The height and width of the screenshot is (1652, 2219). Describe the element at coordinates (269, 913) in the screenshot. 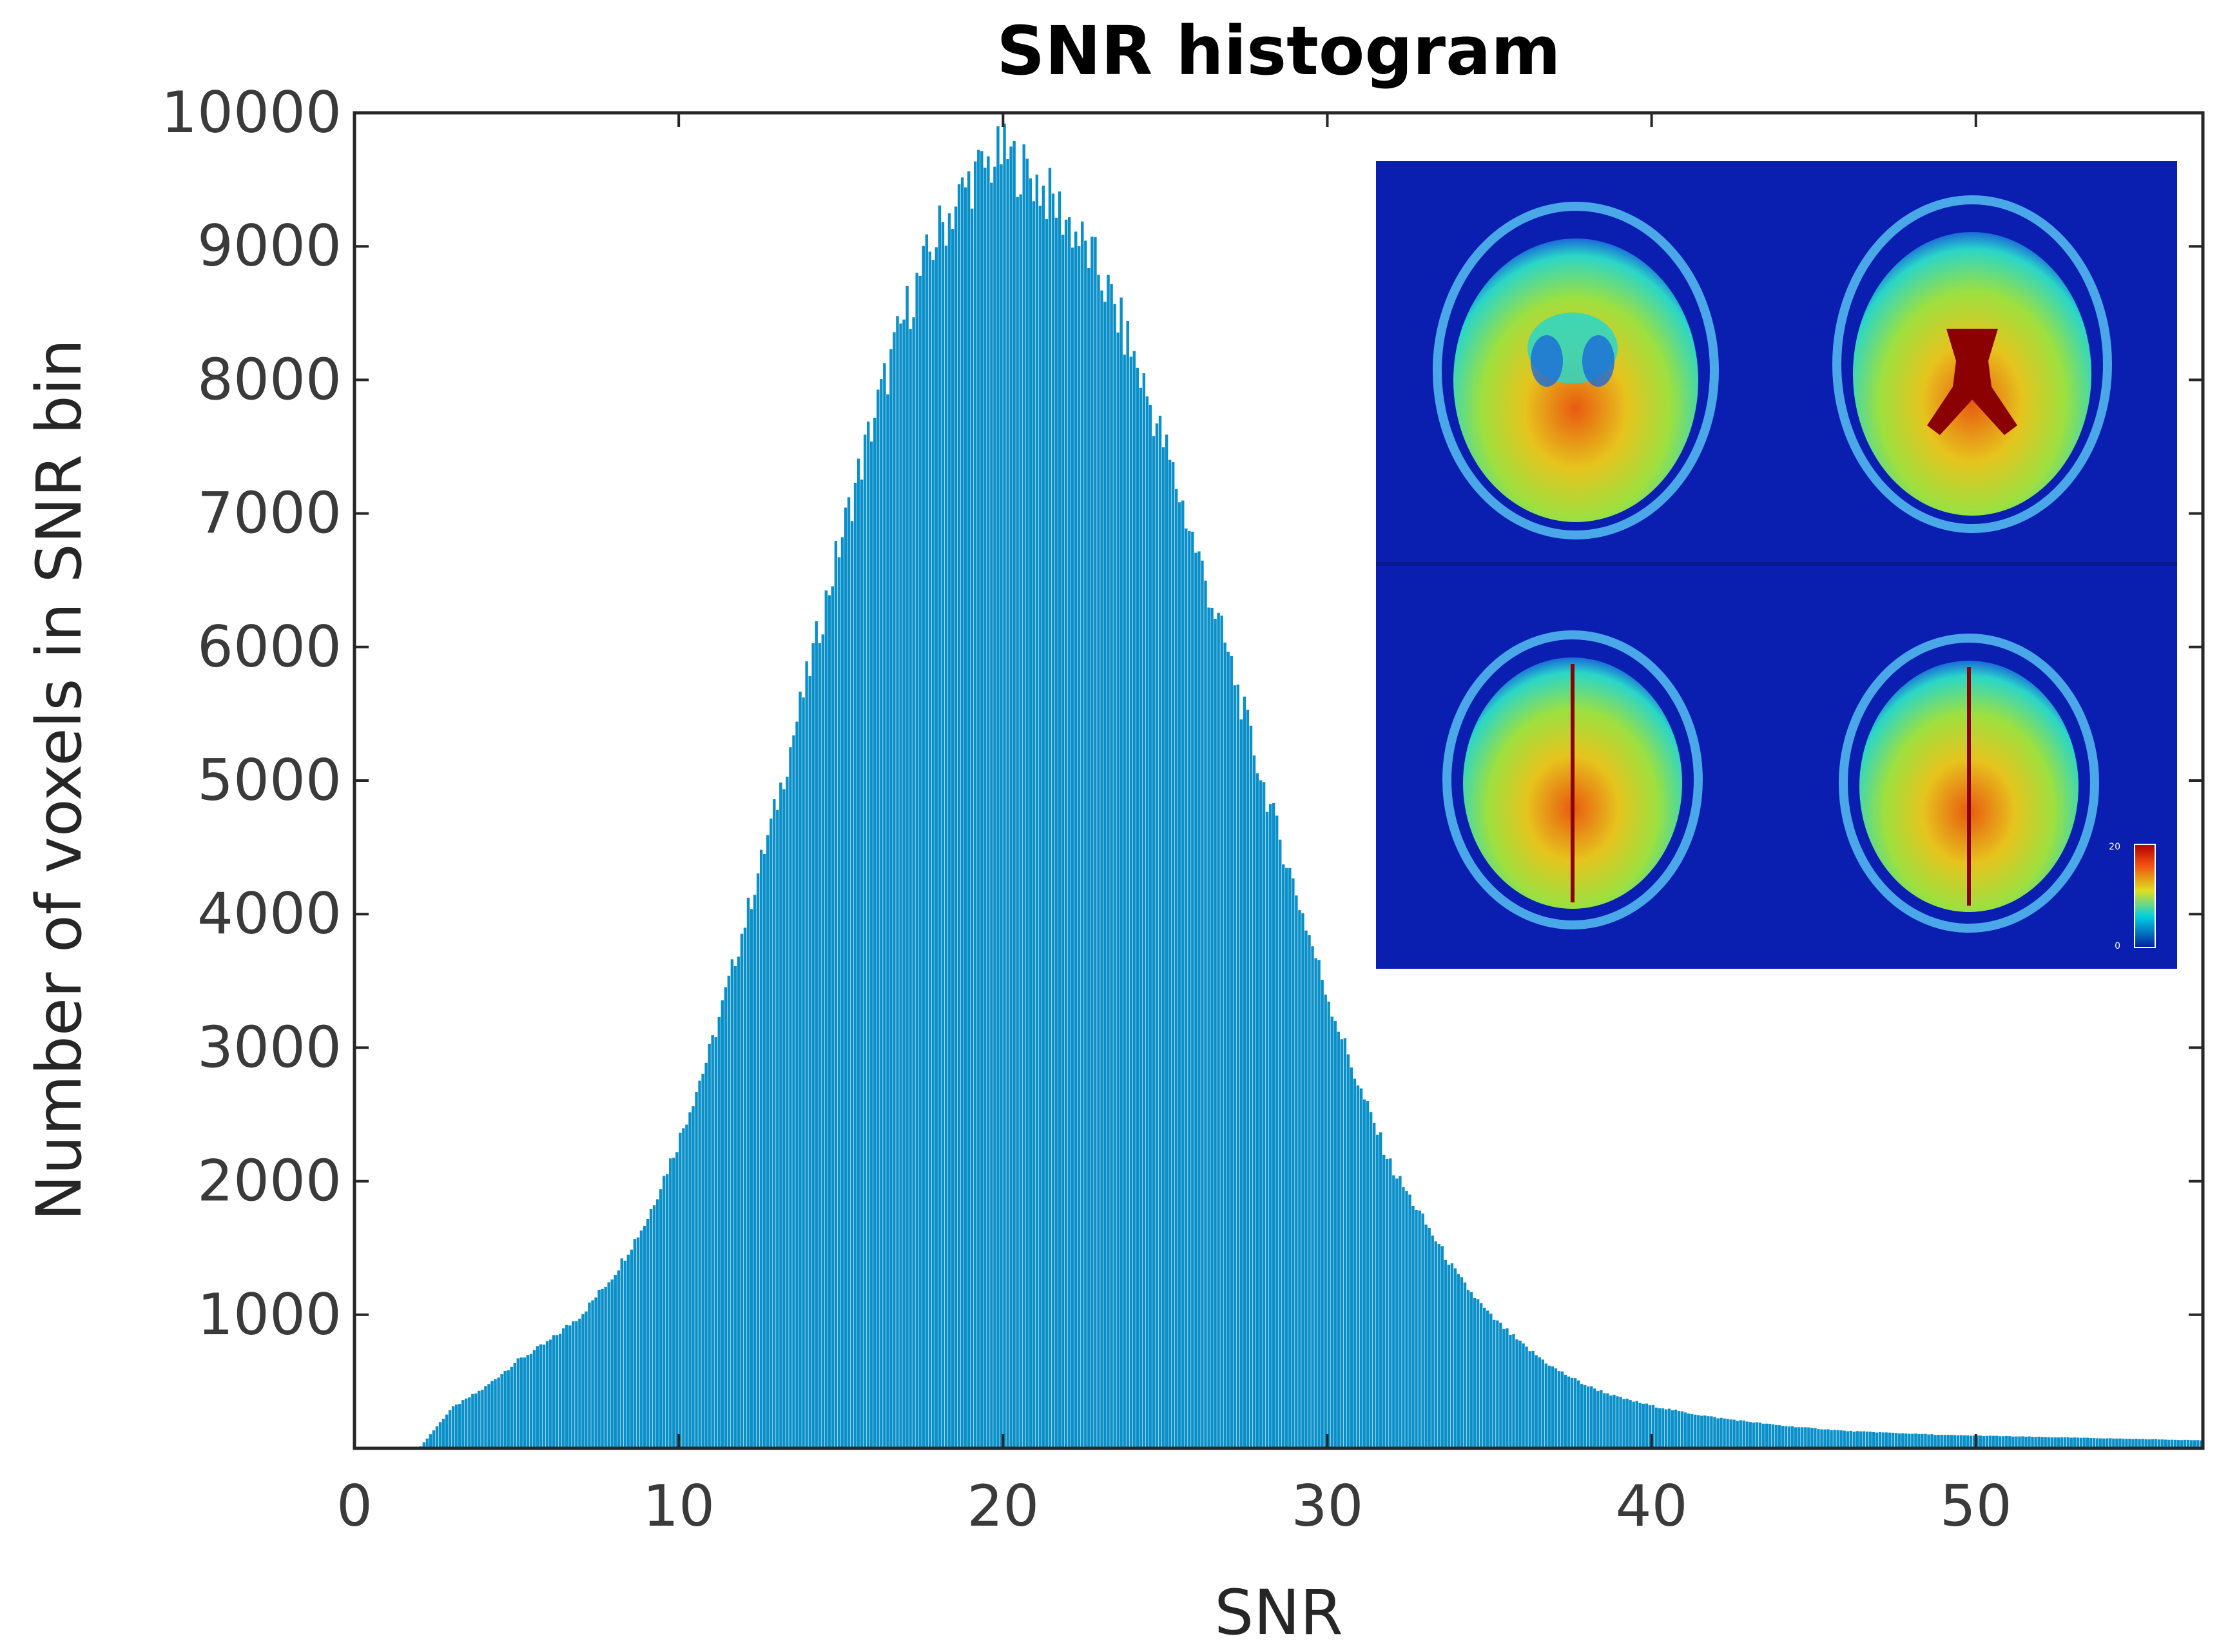

I see `y-tick-label: 4000` at that location.